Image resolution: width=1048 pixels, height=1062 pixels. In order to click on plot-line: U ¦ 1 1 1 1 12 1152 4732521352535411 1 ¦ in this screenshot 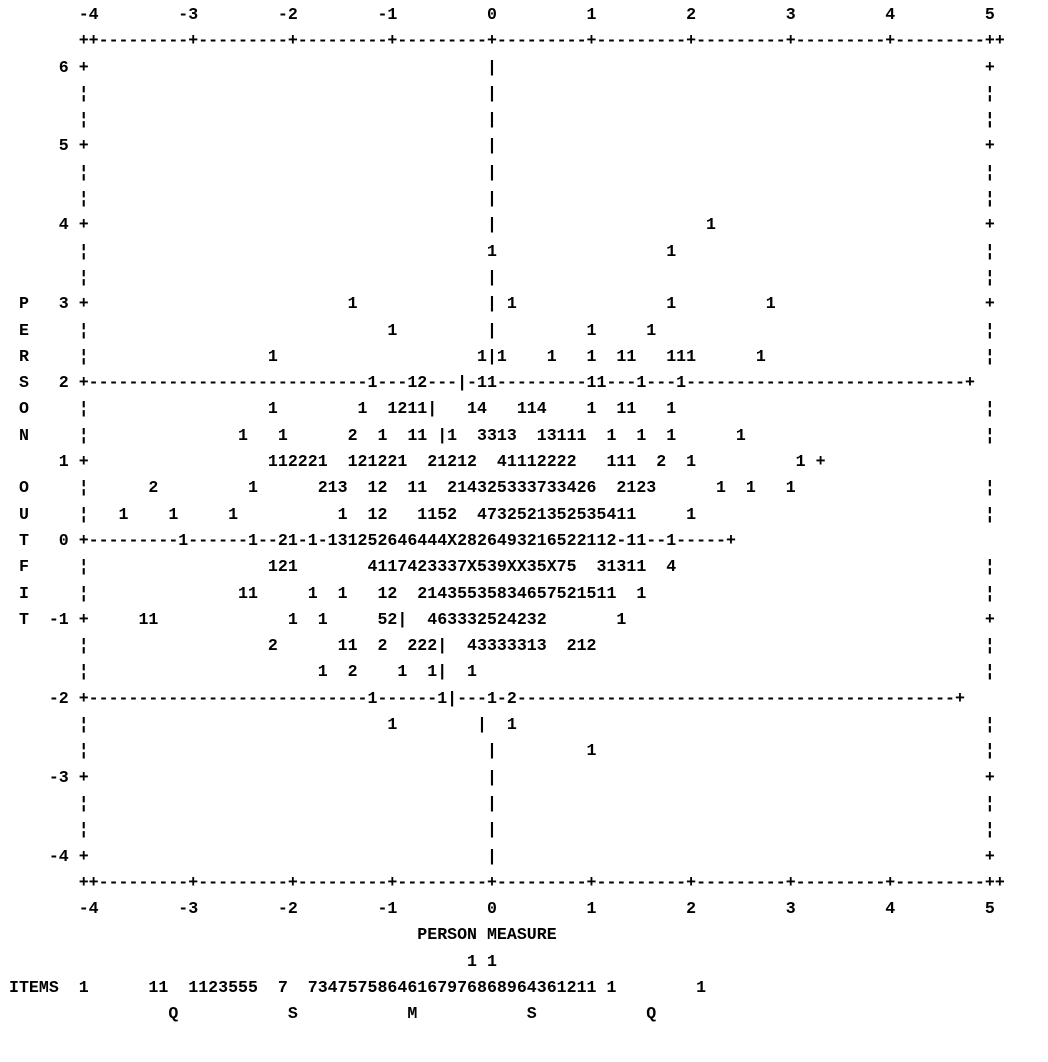, I will do `click(502, 514)`.